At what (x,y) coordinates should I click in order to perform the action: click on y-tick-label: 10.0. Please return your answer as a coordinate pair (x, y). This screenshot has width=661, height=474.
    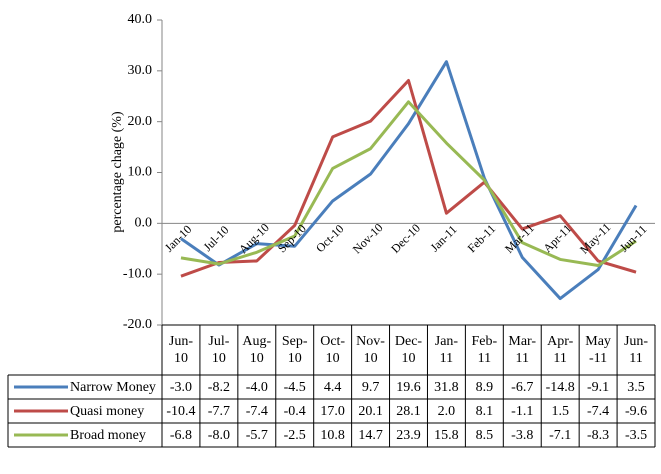
    Looking at the image, I should click on (140, 172).